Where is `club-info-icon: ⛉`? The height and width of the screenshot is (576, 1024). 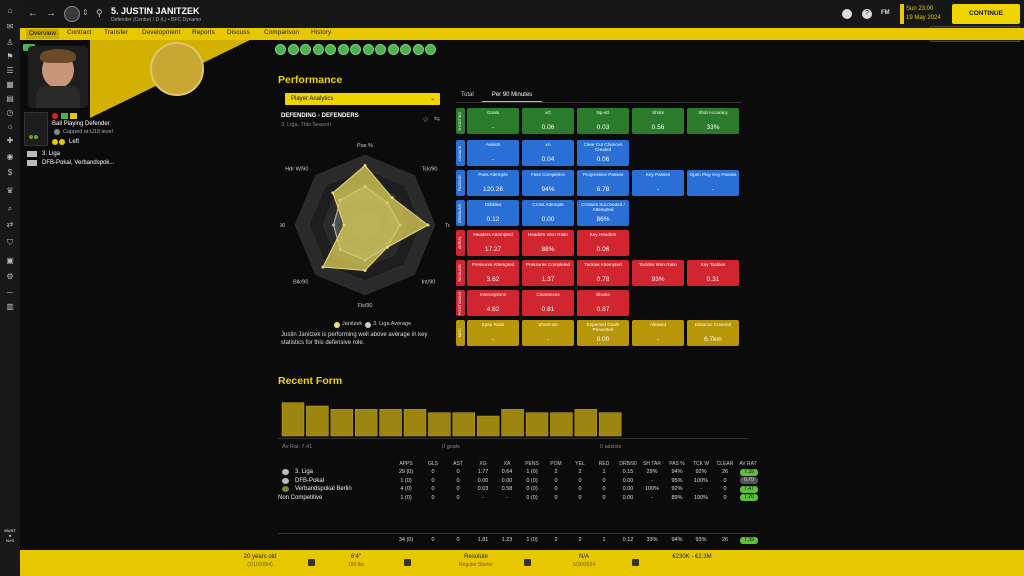
club-info-icon: ⛉ is located at coordinates (10, 242).